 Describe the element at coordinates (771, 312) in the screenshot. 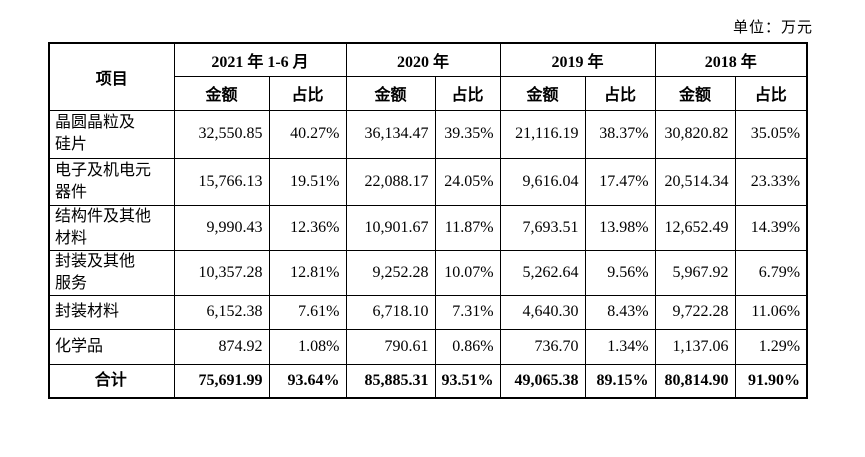

I see `ratio-cell: 11.06%` at that location.